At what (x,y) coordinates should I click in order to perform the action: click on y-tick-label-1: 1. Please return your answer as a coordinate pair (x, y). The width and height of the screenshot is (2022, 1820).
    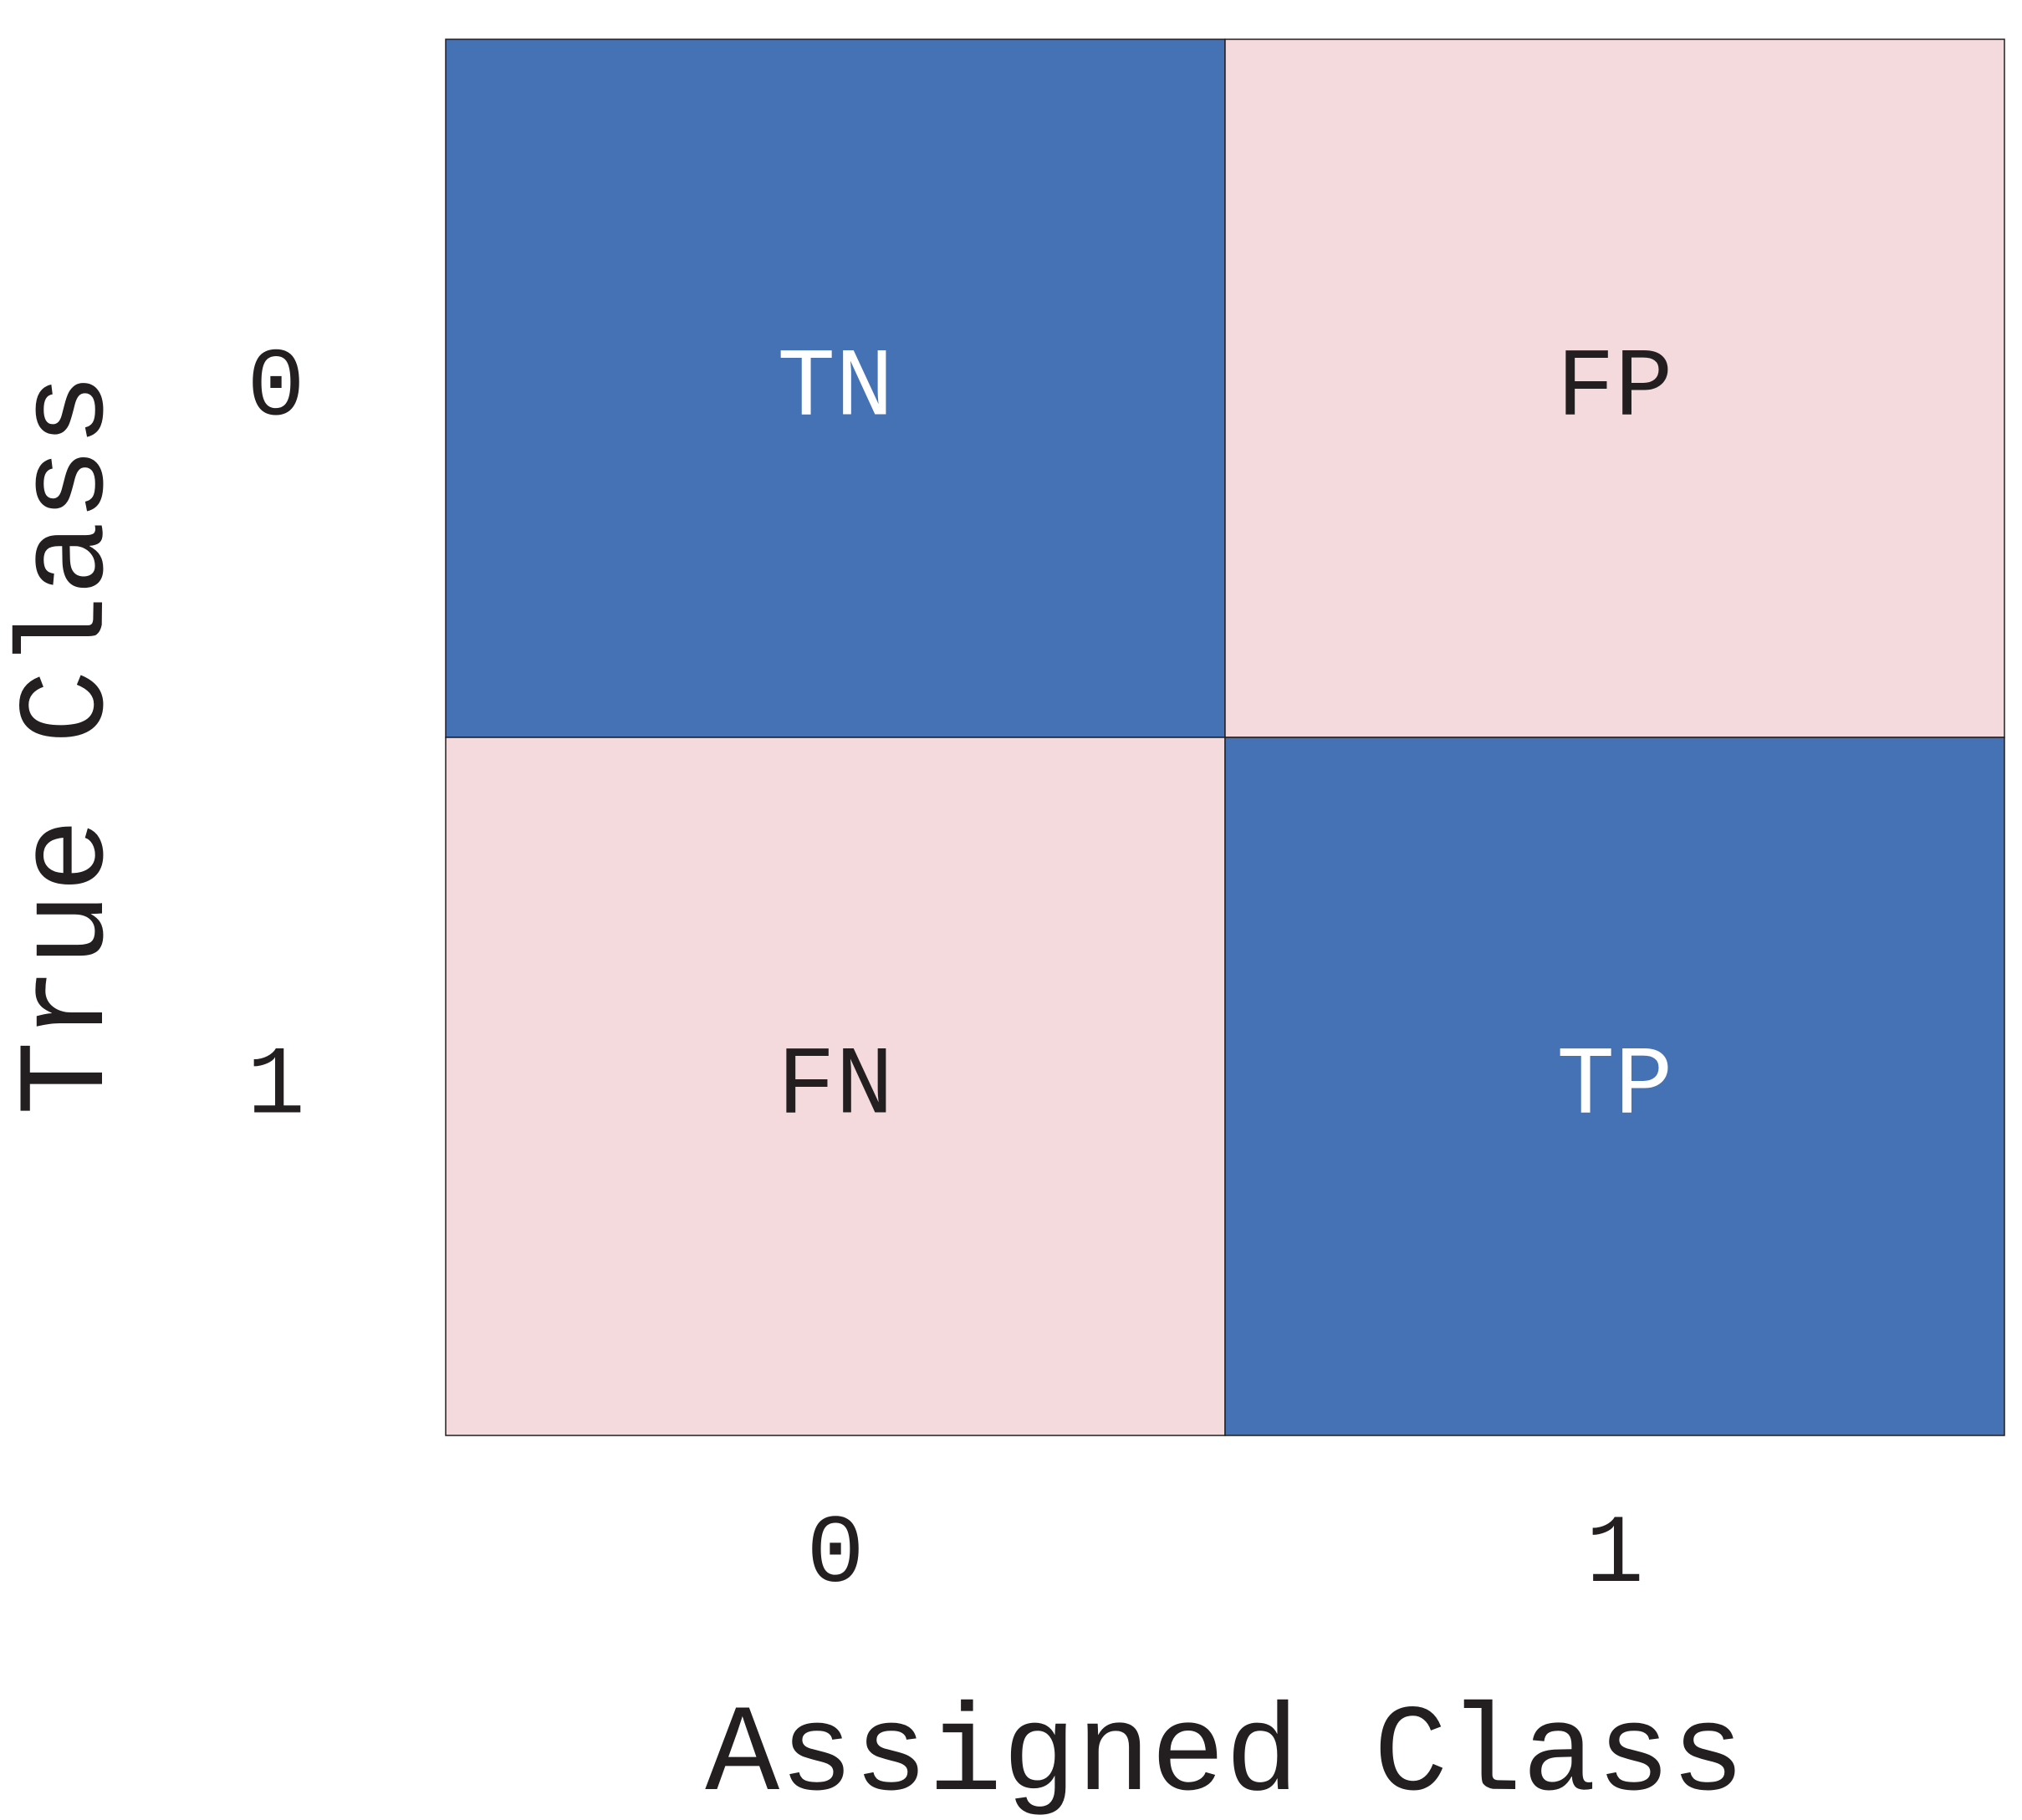
    Looking at the image, I should click on (276, 1087).